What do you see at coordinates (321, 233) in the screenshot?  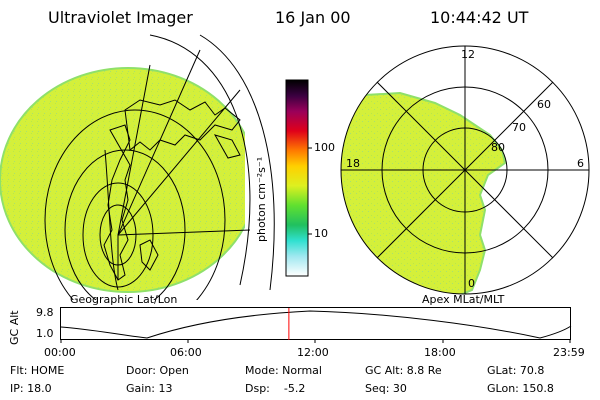 I see `colorbar-tick-10: 10` at bounding box center [321, 233].